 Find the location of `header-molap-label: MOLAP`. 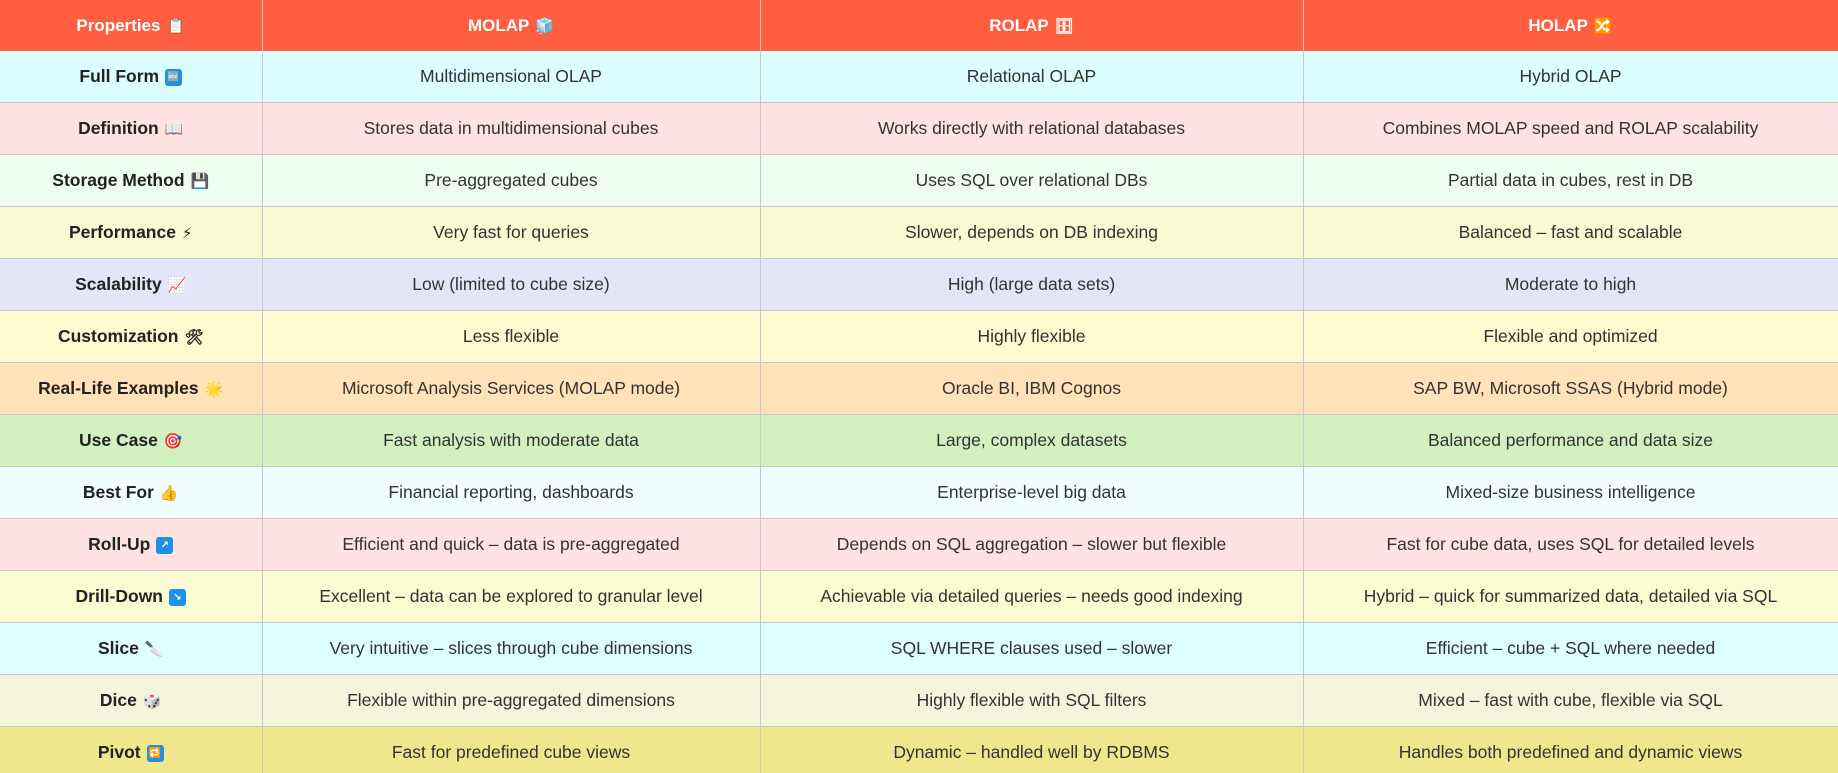

header-molap-label: MOLAP is located at coordinates (498, 25).